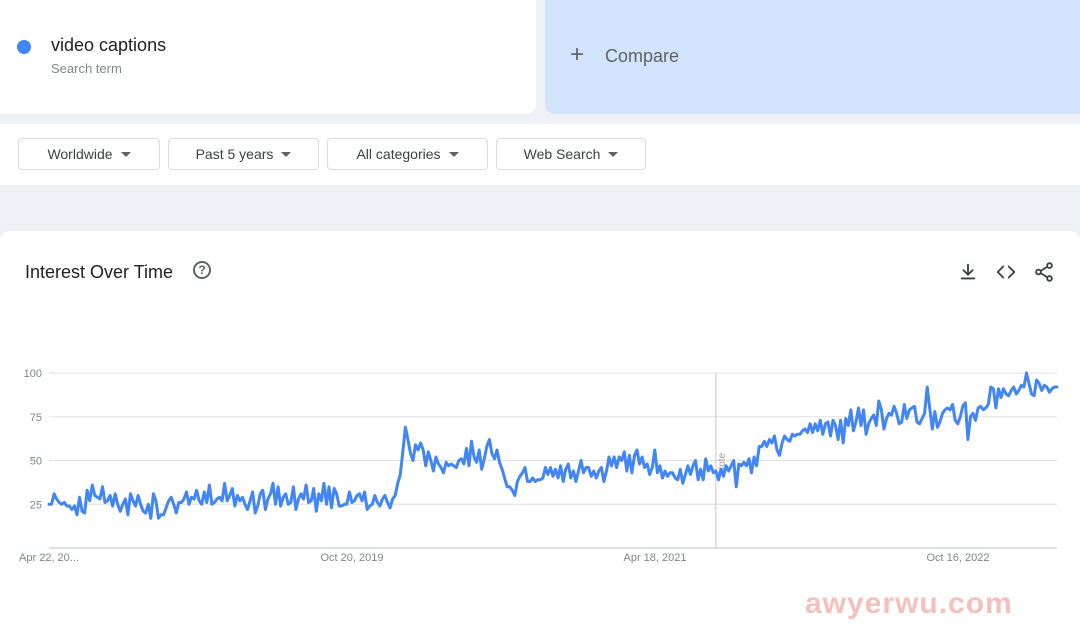  What do you see at coordinates (80, 154) in the screenshot?
I see `region-filter-label: Worldwide` at bounding box center [80, 154].